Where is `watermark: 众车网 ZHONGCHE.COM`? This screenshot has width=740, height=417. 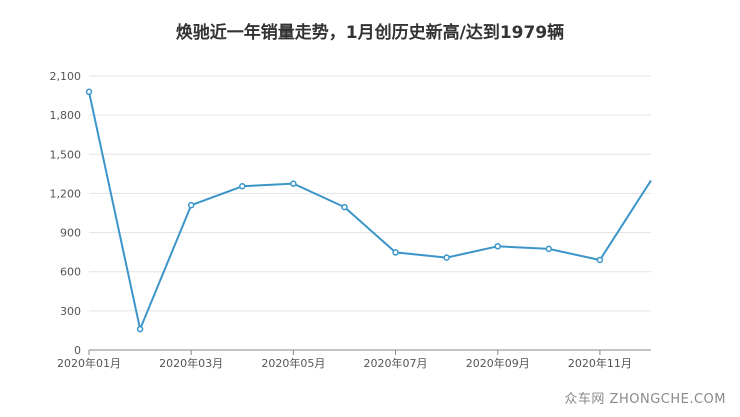
watermark: 众车网 ZHONGCHE.COM is located at coordinates (645, 399).